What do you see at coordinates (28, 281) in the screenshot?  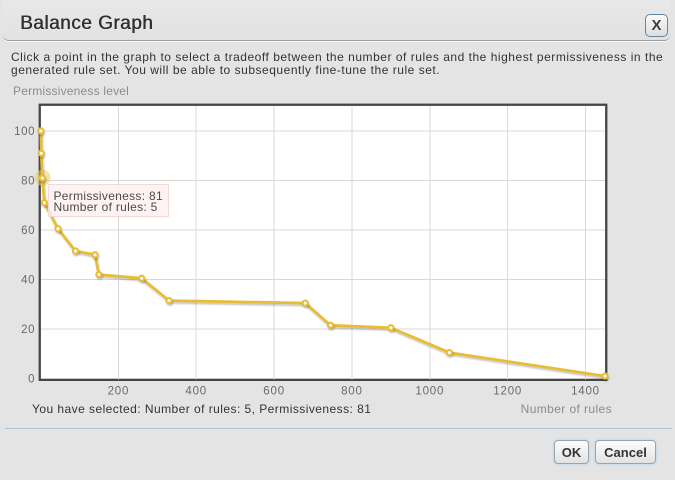 I see `svg-text: 40` at bounding box center [28, 281].